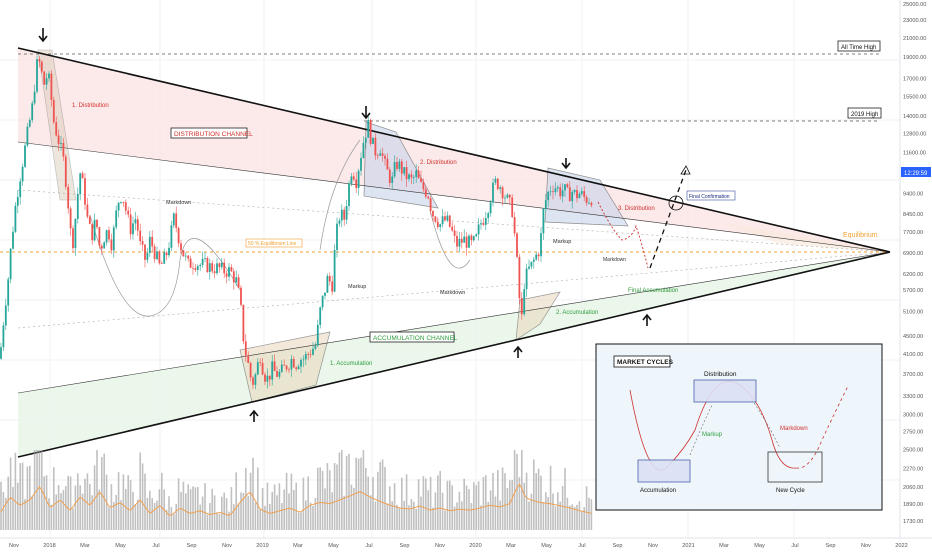 The image size is (932, 555). Describe the element at coordinates (475, 546) in the screenshot. I see `x-tick-label: 2020` at that location.